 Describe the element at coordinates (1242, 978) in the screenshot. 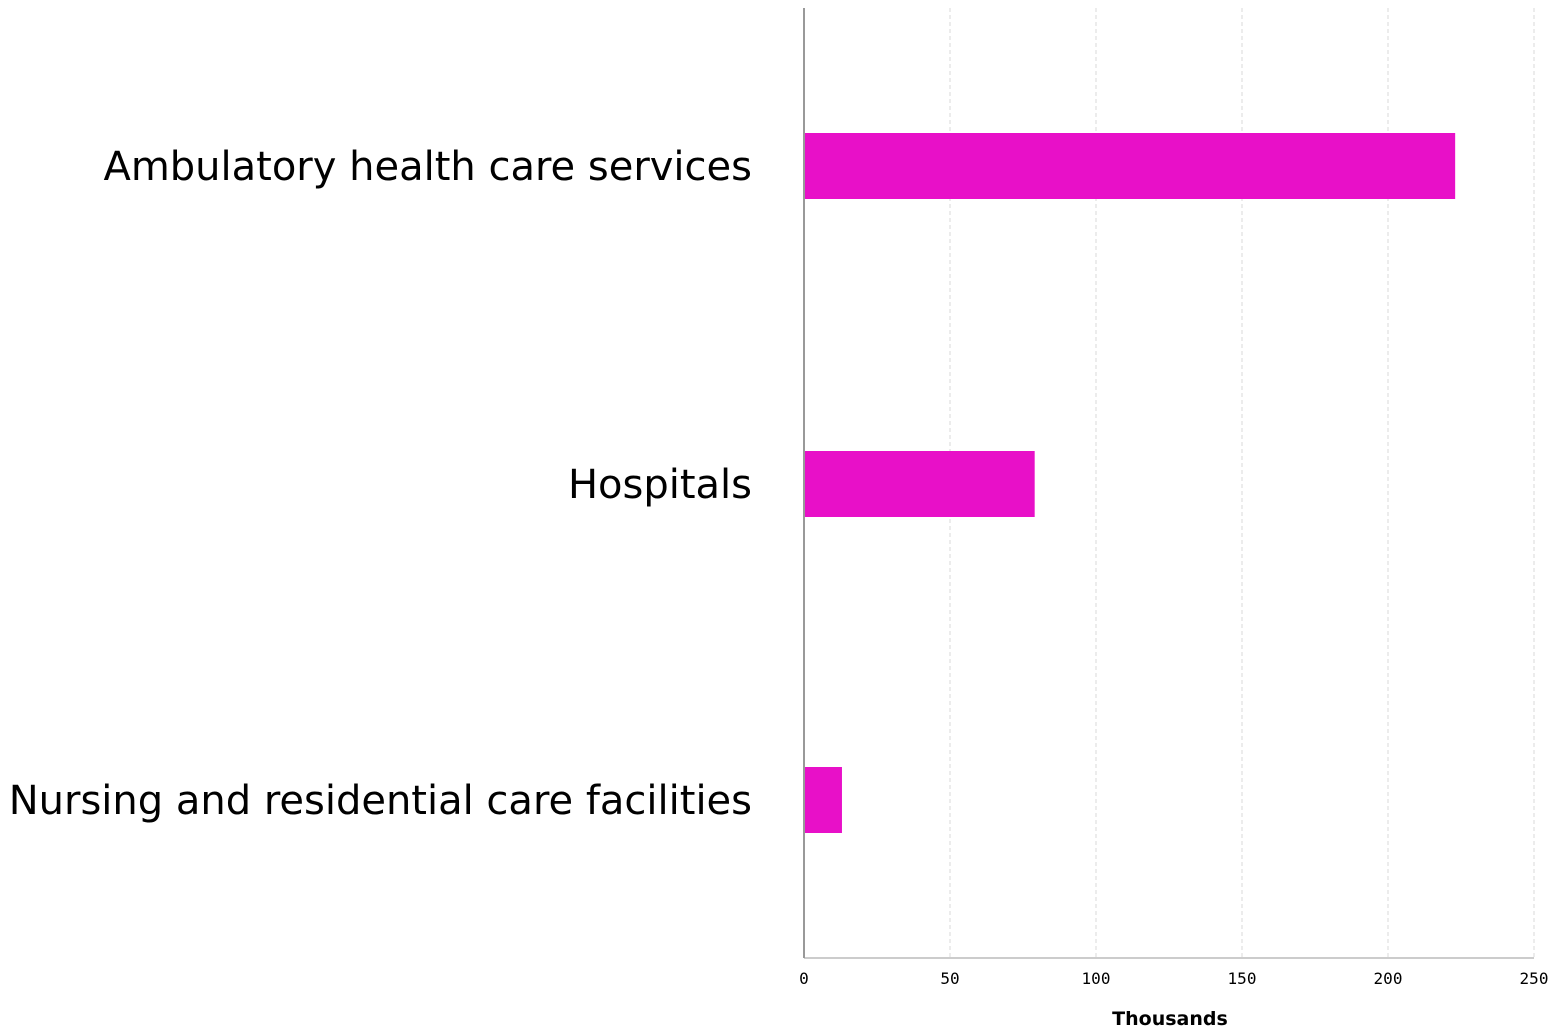

I see `x-tick-label-150: 150` at that location.